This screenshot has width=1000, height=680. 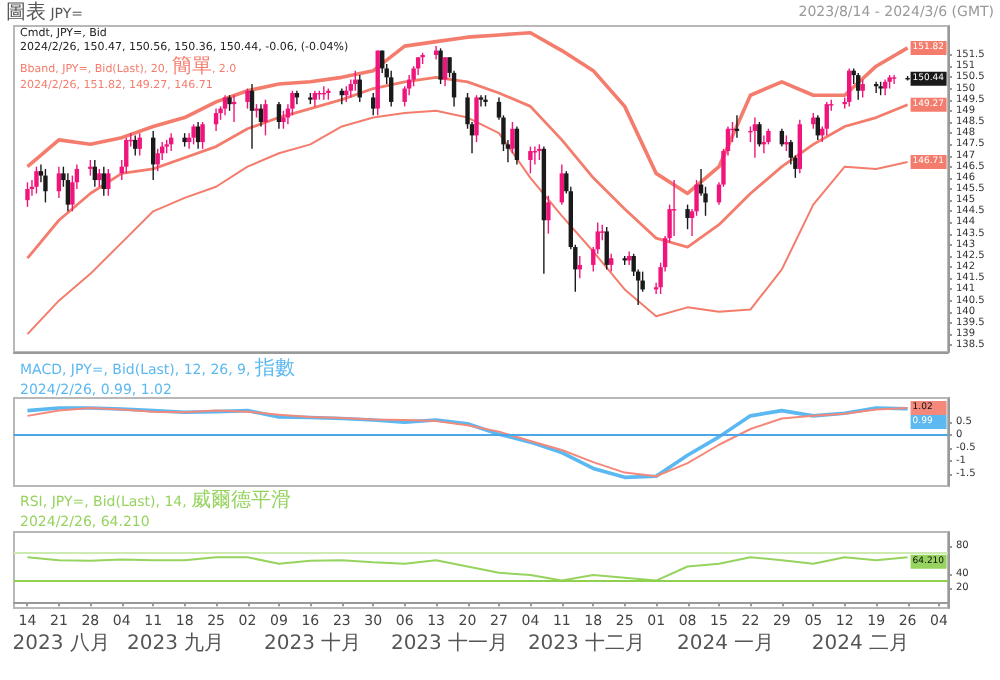 I want to click on text: 2024 一月, so click(x=726, y=644).